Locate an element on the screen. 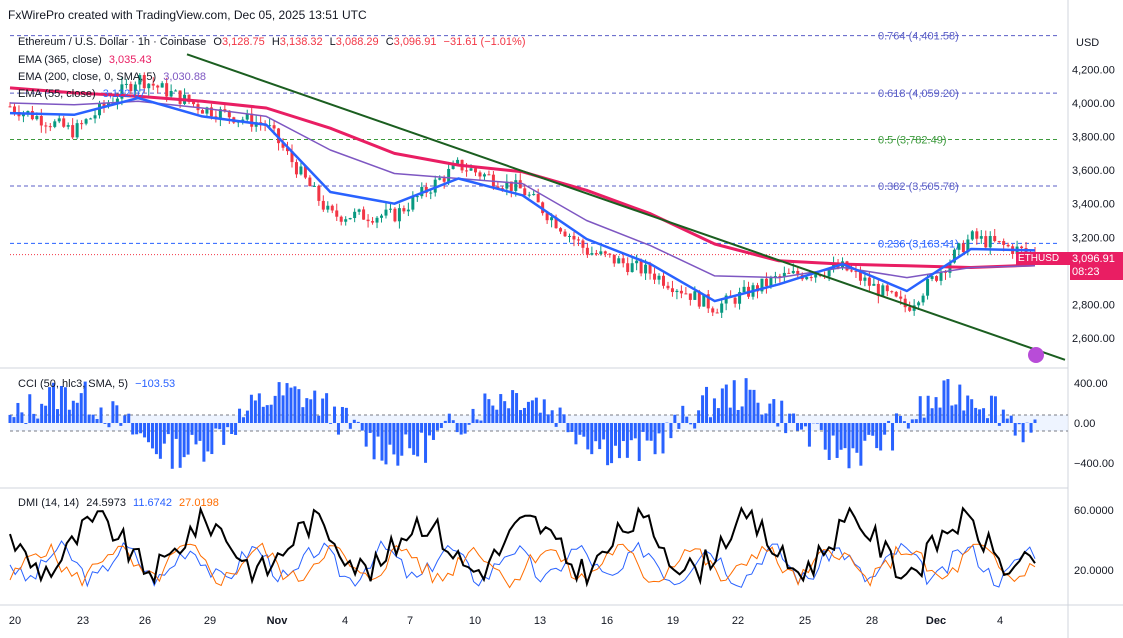 The height and width of the screenshot is (638, 1123). open-value: 3,128.75 is located at coordinates (243, 42).